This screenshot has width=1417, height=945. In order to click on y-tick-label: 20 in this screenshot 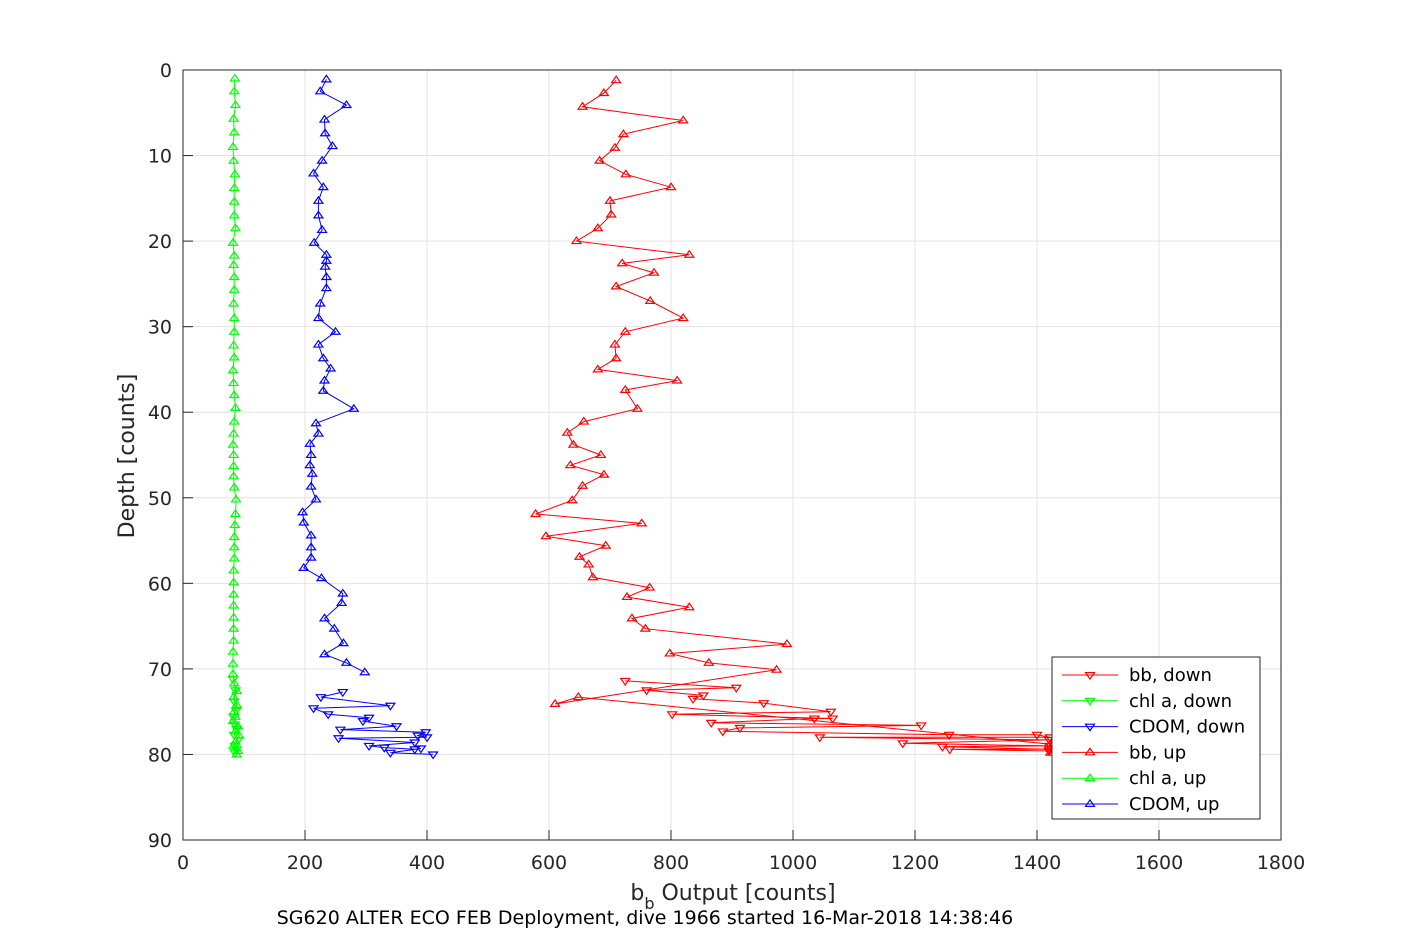, I will do `click(160, 242)`.